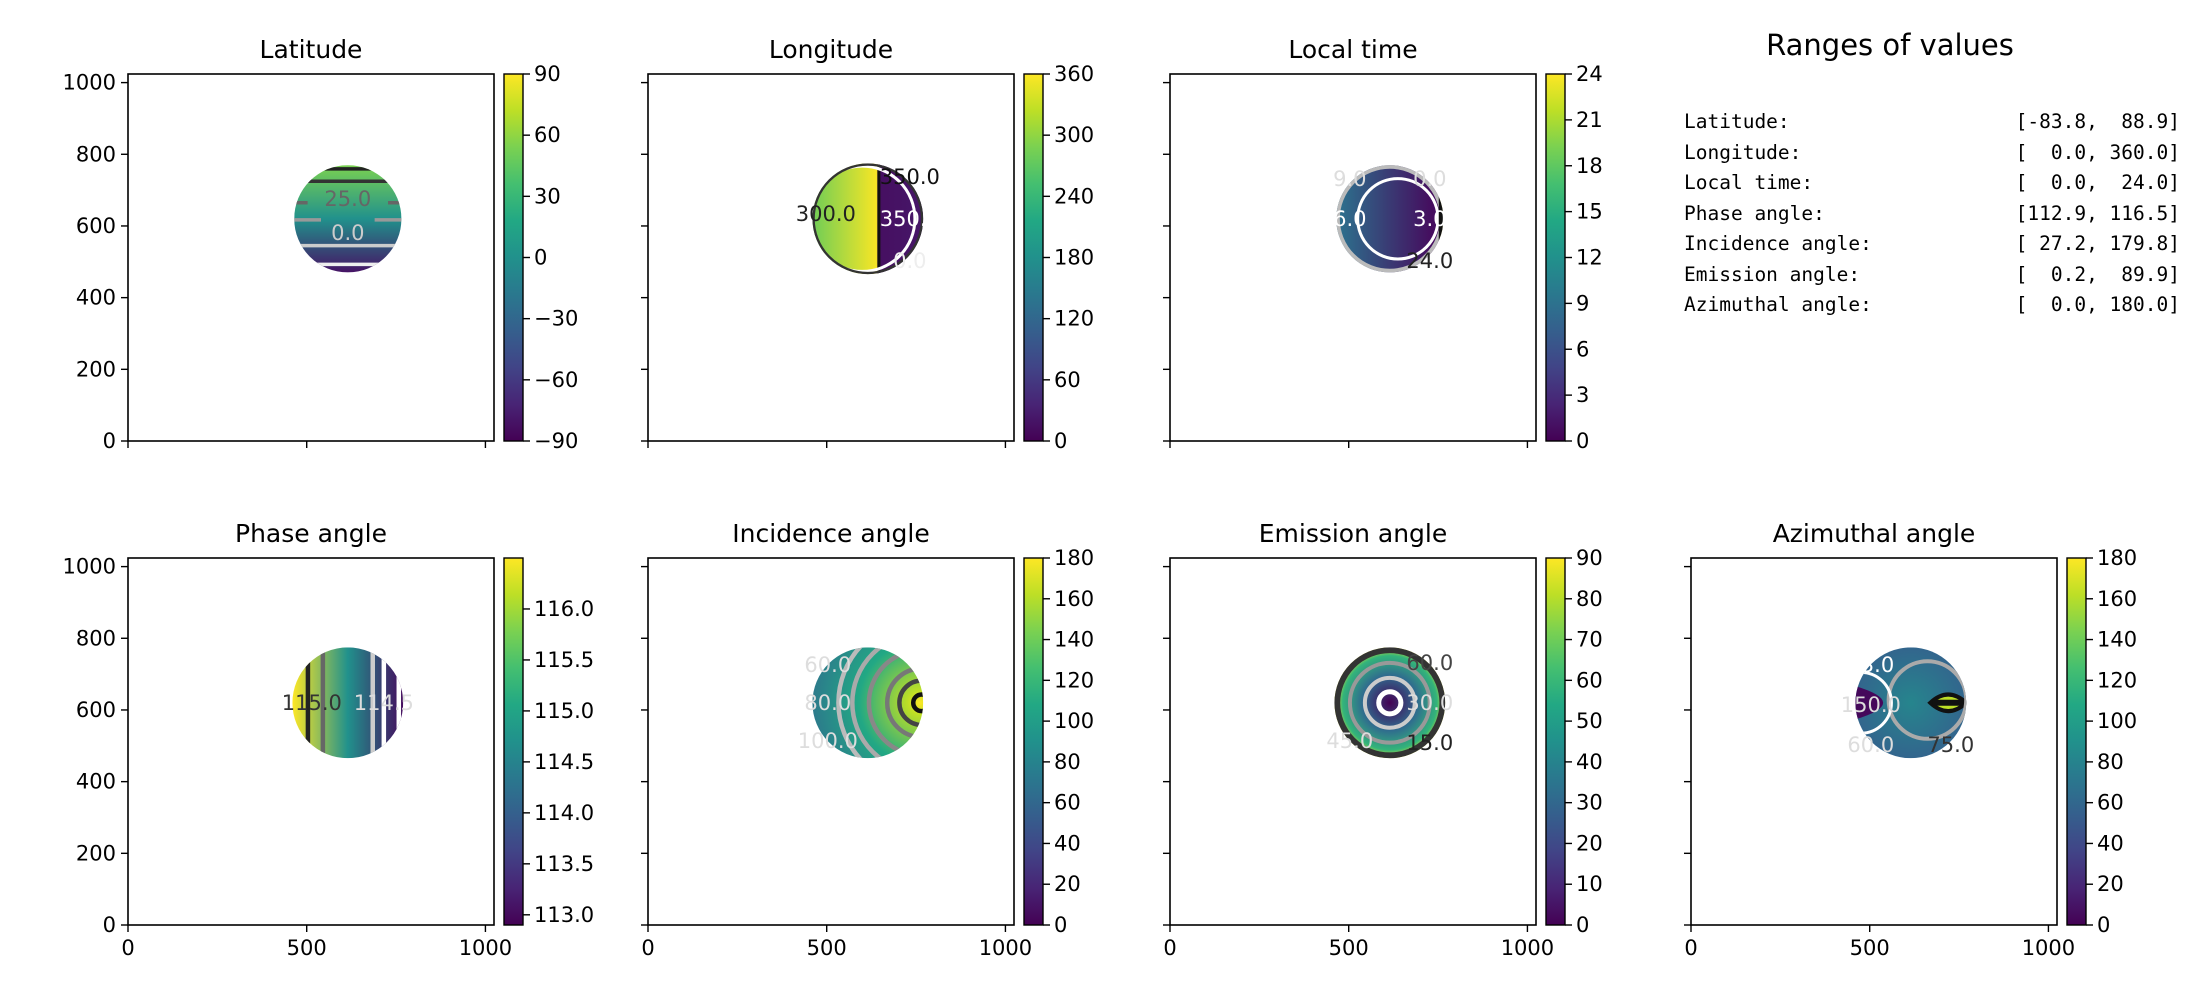 This screenshot has height=1000, width=2200. Describe the element at coordinates (96, 226) in the screenshot. I see `y-tick-label: 600` at that location.